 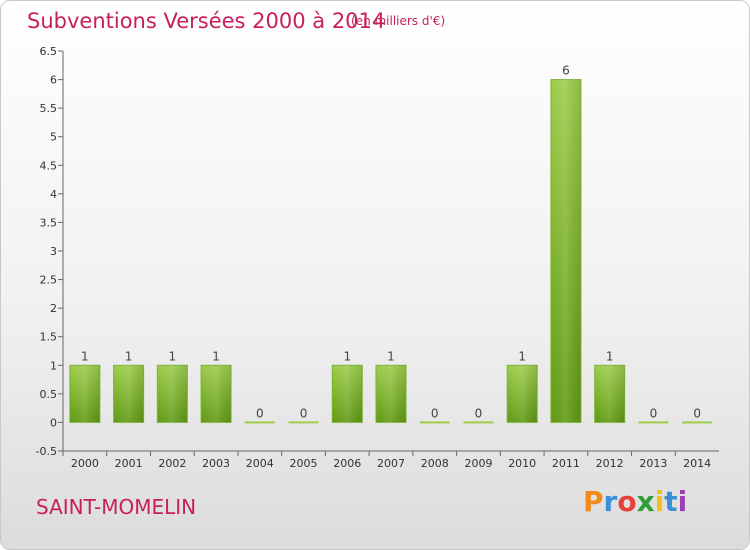 I want to click on data-label-2008: 0, so click(x=435, y=413).